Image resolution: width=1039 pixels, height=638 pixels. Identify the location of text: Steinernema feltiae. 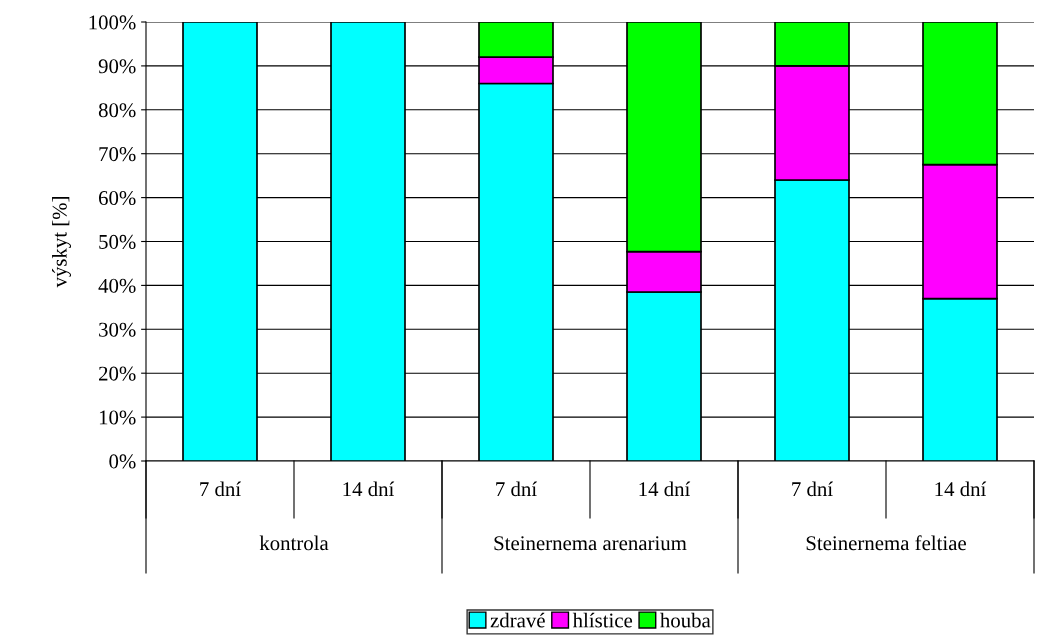
(886, 543).